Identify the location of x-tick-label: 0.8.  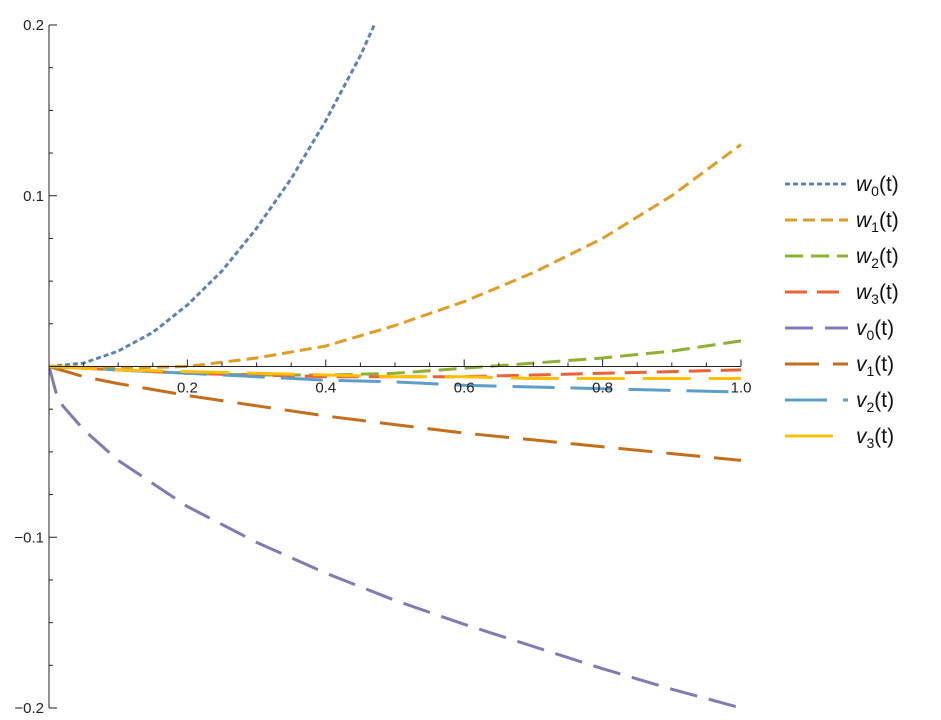
(602, 388).